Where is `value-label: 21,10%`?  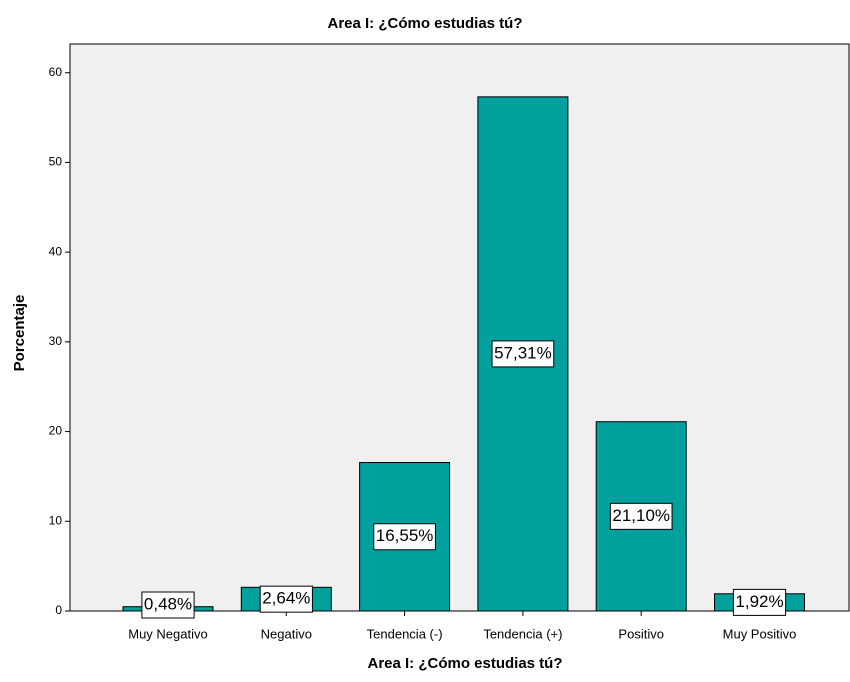
value-label: 21,10% is located at coordinates (641, 515).